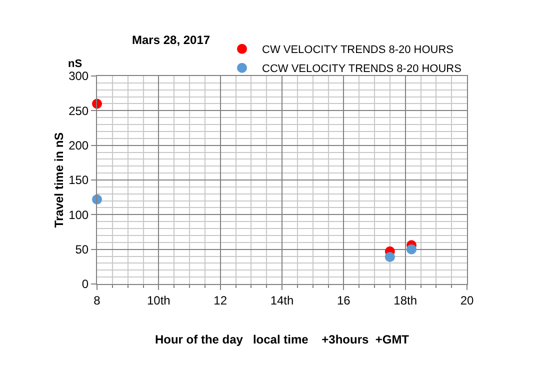 This screenshot has height=380, width=550. What do you see at coordinates (78, 215) in the screenshot?
I see `y-tick-label: 100` at bounding box center [78, 215].